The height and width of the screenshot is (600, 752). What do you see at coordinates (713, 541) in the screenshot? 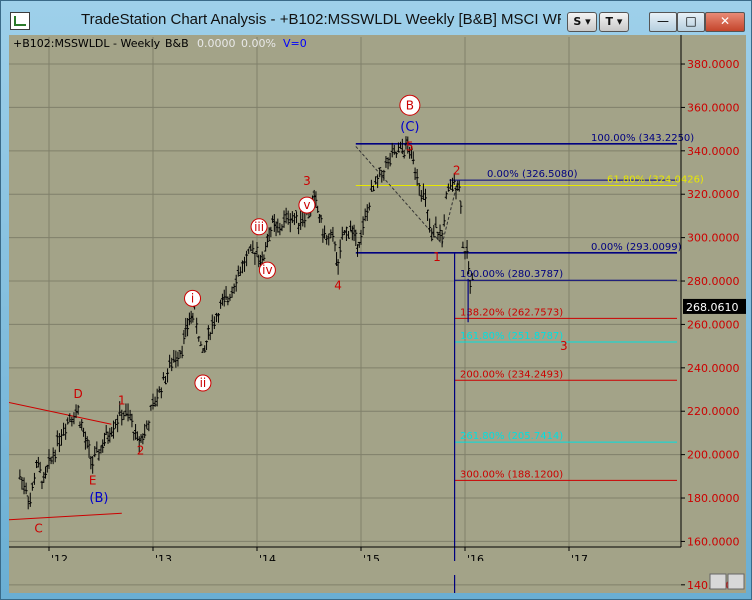
I see `y-tick-label: 160.0000` at bounding box center [713, 541].